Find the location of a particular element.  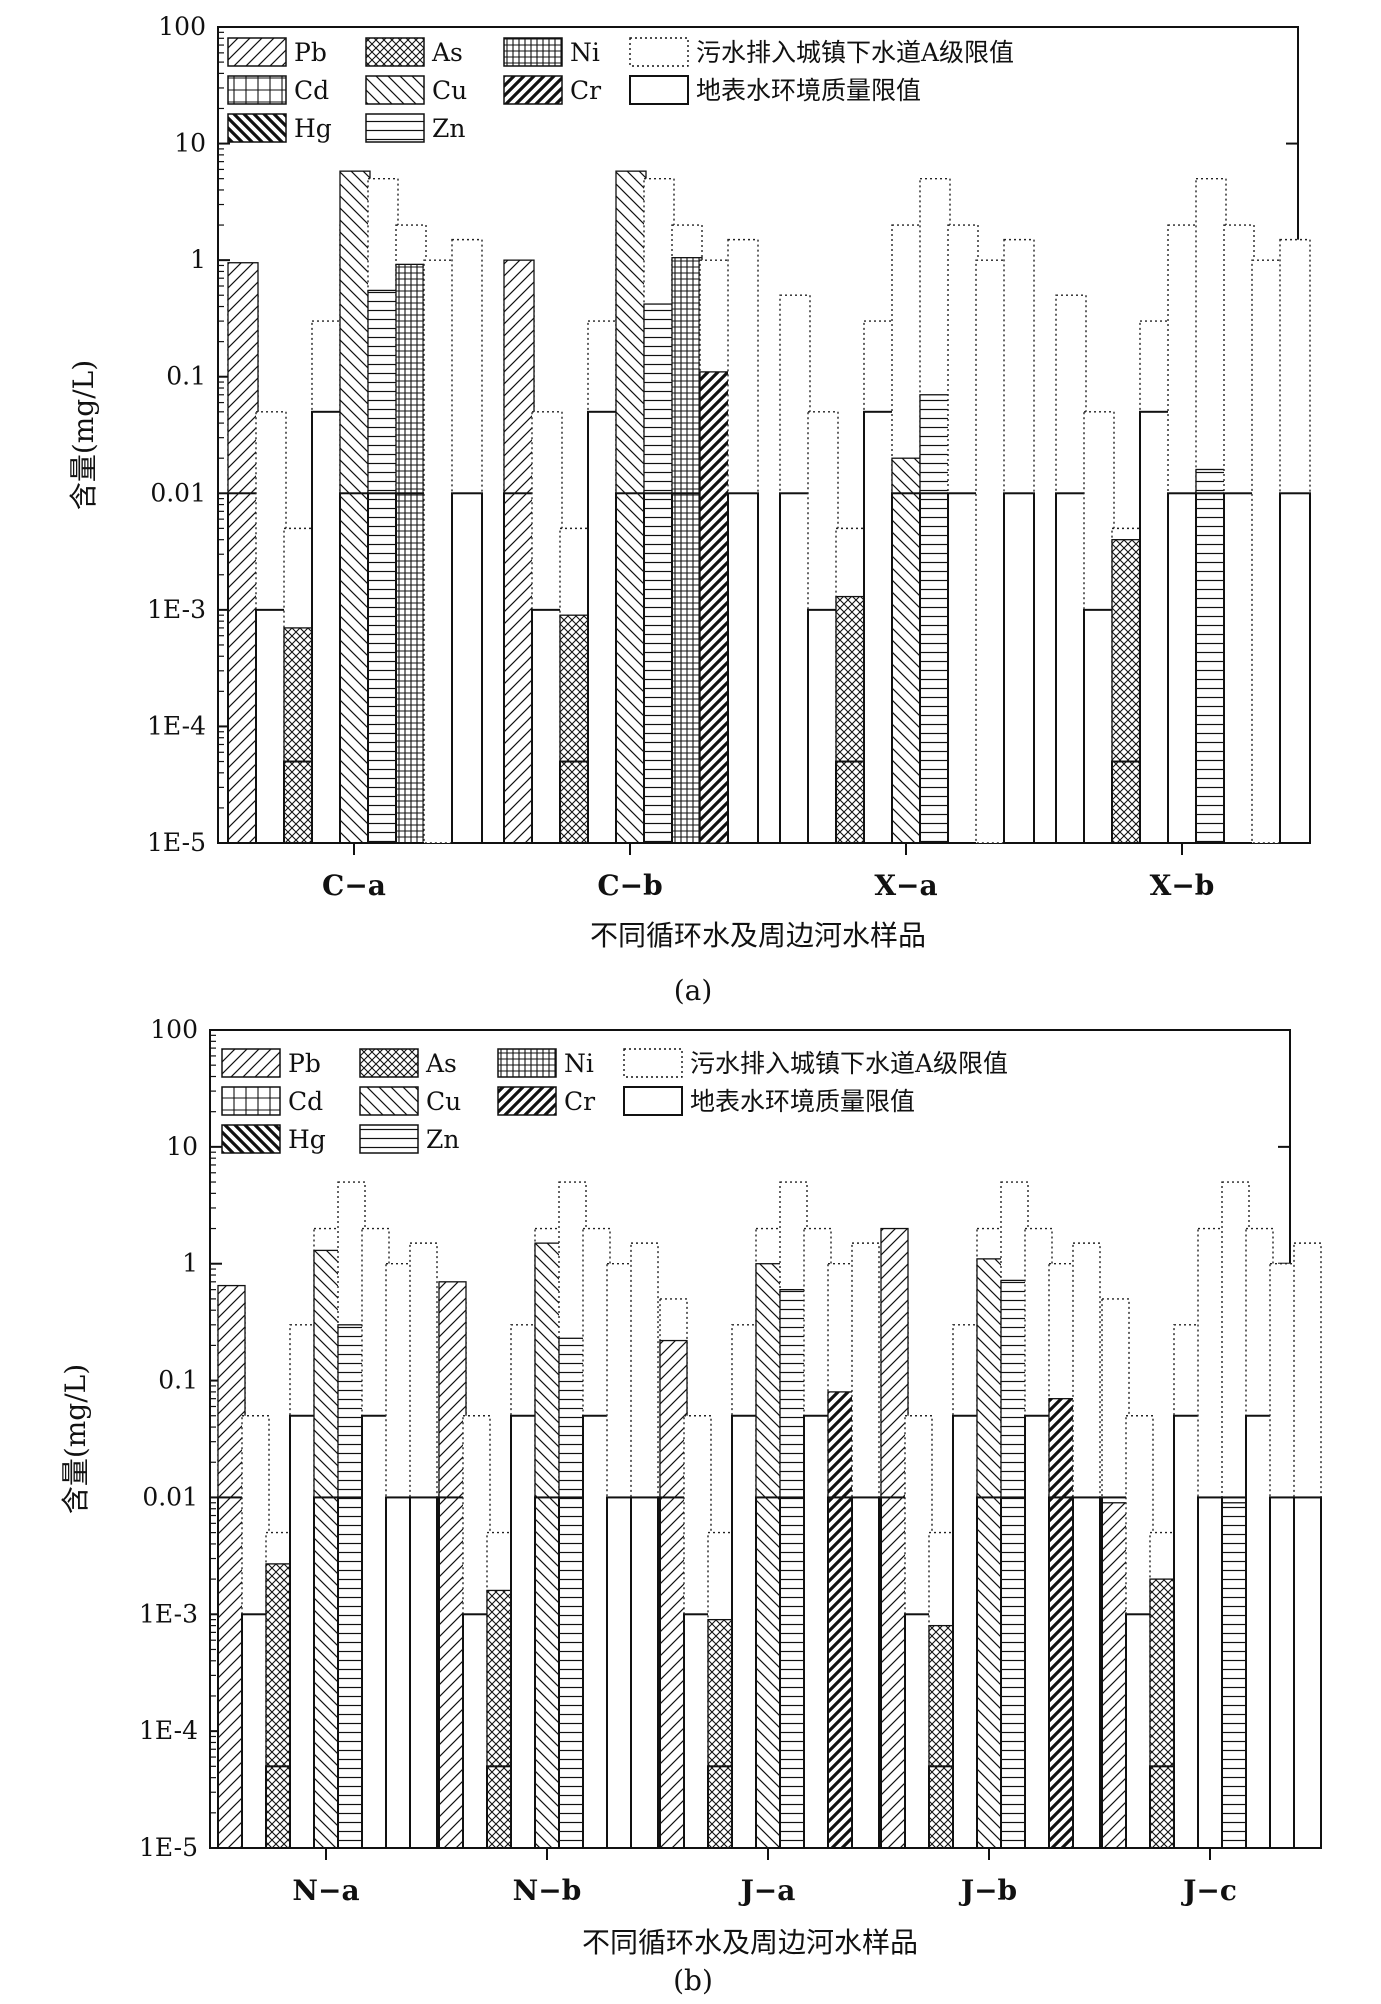

legend-swatch-ni is located at coordinates (527, 1063).